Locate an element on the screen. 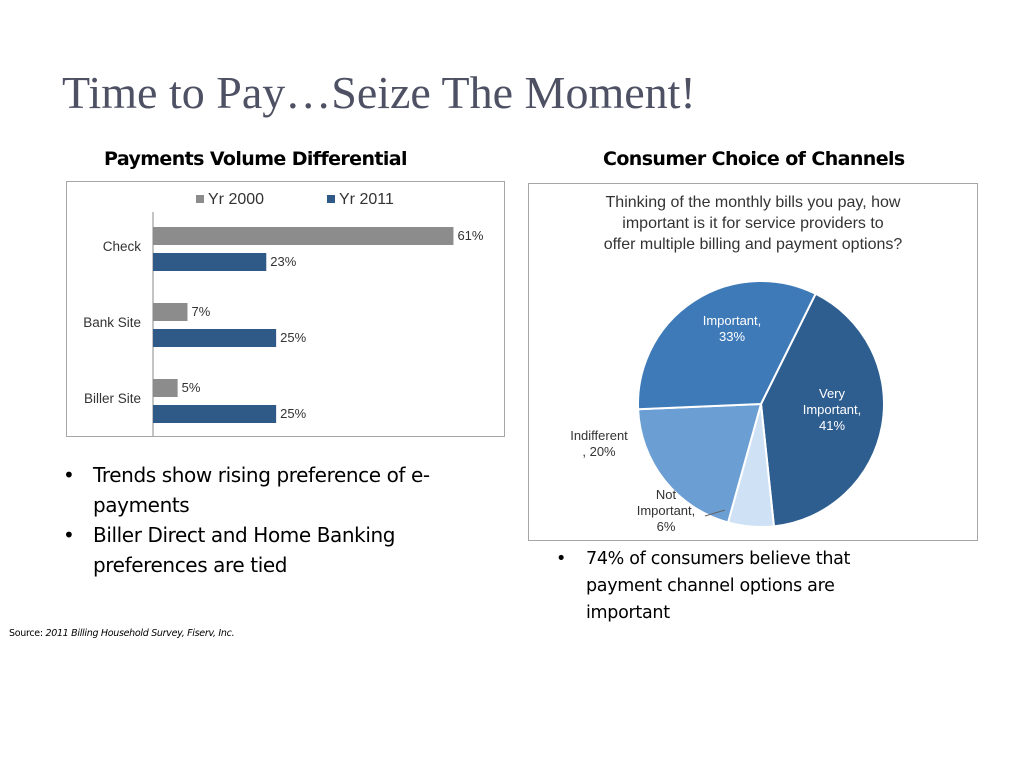 The height and width of the screenshot is (768, 1024). pie-slice-label: Indifferent is located at coordinates (599, 435).